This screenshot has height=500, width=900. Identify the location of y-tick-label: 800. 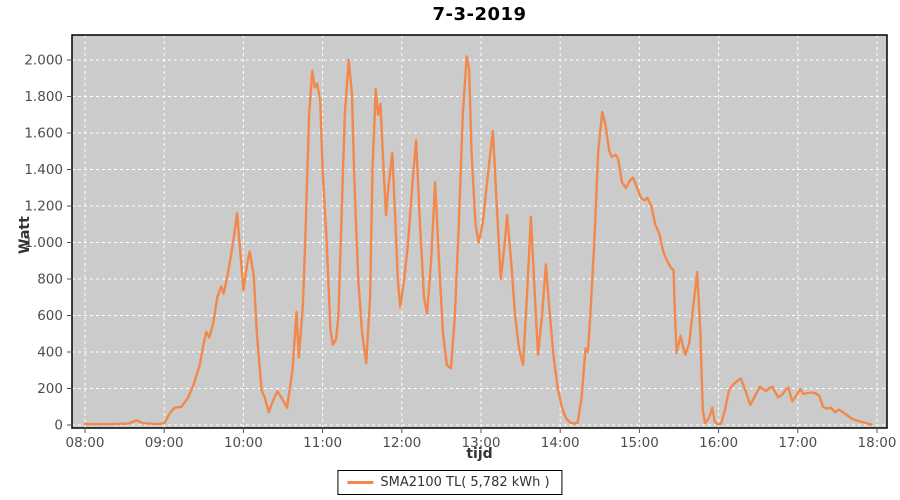
(50, 280).